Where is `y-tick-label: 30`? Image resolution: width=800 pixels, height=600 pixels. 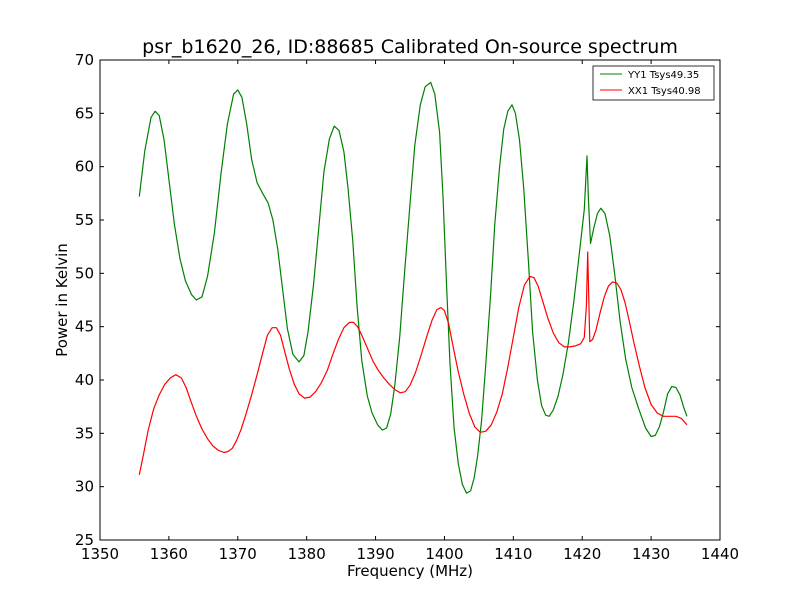 y-tick-label: 30 is located at coordinates (84, 487).